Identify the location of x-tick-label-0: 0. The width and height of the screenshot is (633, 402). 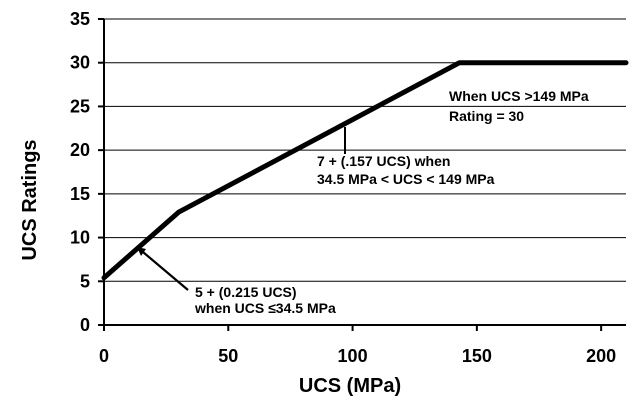
(104, 356).